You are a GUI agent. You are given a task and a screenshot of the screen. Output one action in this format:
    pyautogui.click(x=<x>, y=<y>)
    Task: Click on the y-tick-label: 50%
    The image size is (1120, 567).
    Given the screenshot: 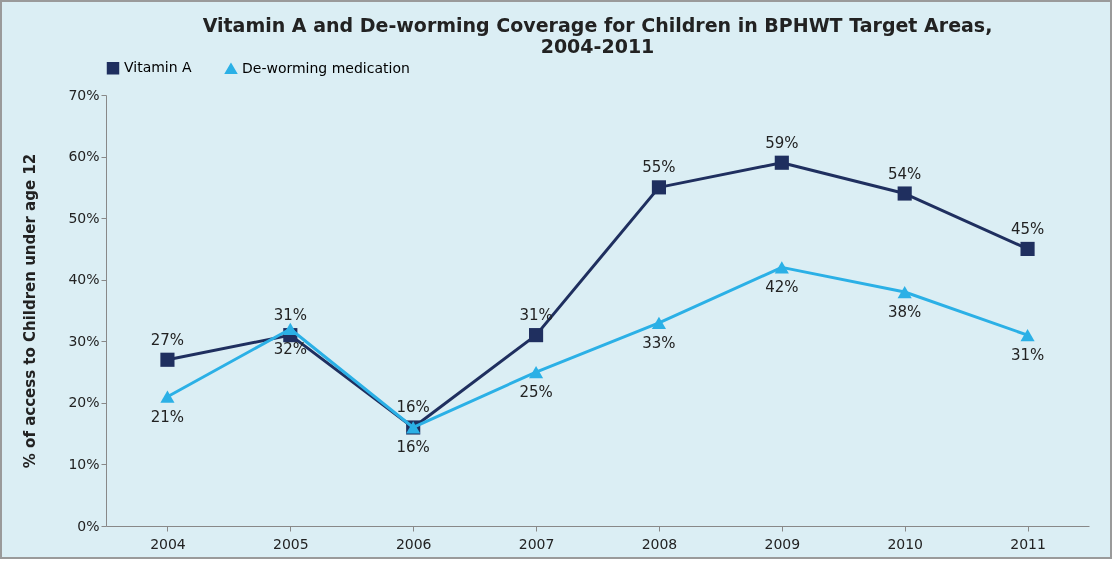 What is the action you would take?
    pyautogui.click(x=84, y=217)
    